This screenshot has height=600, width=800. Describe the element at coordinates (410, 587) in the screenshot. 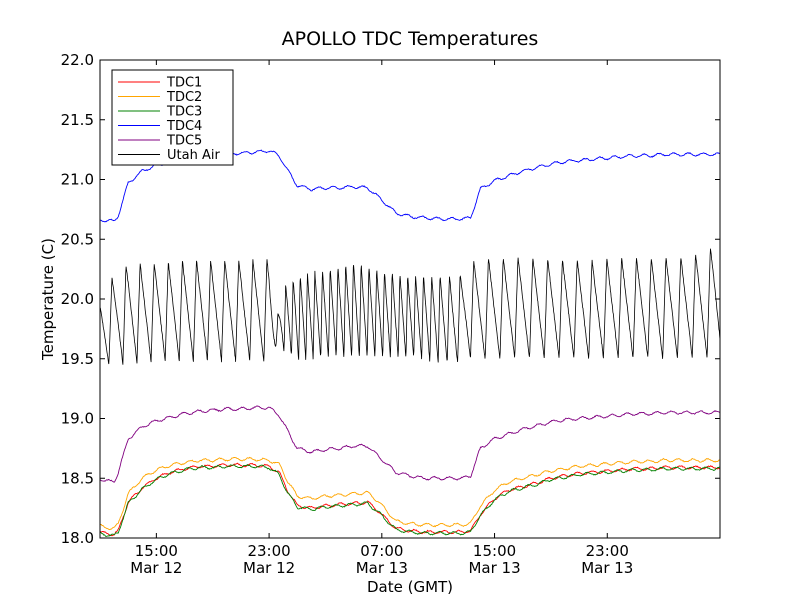

I see `x-axis-label: Date (GMT)` at that location.